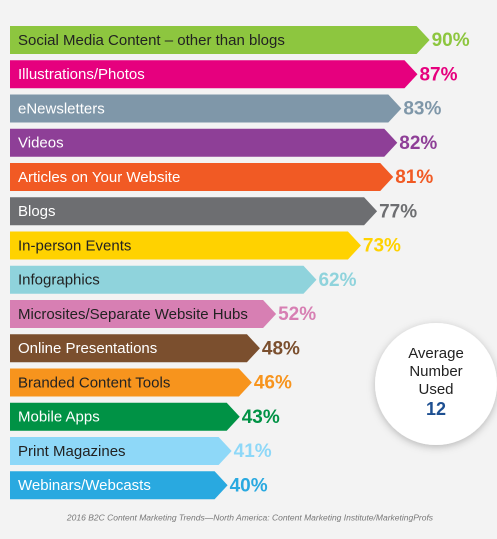 The height and width of the screenshot is (539, 497). Describe the element at coordinates (249, 485) in the screenshot. I see `value-label: 40%` at that location.